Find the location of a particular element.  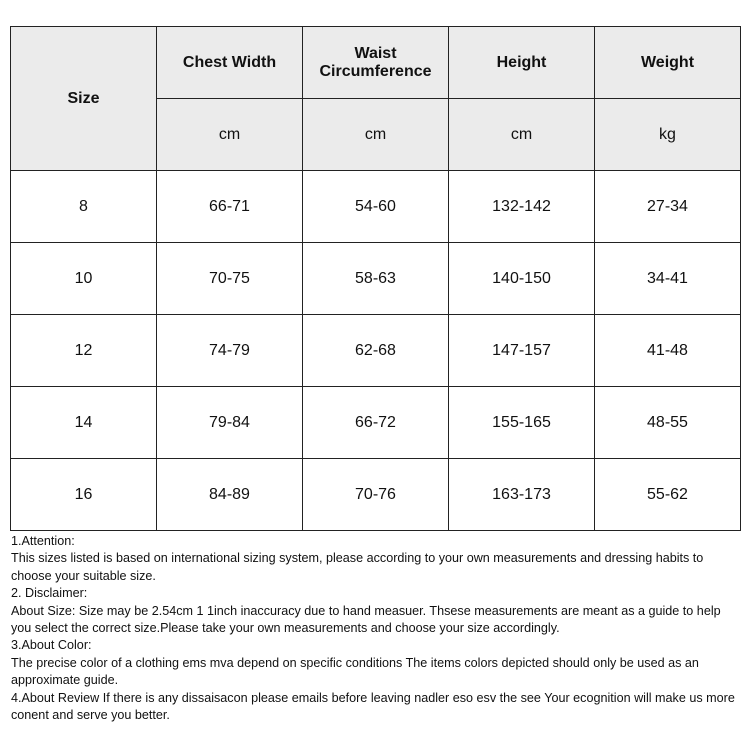

header-cell: Chest Width is located at coordinates (229, 62).